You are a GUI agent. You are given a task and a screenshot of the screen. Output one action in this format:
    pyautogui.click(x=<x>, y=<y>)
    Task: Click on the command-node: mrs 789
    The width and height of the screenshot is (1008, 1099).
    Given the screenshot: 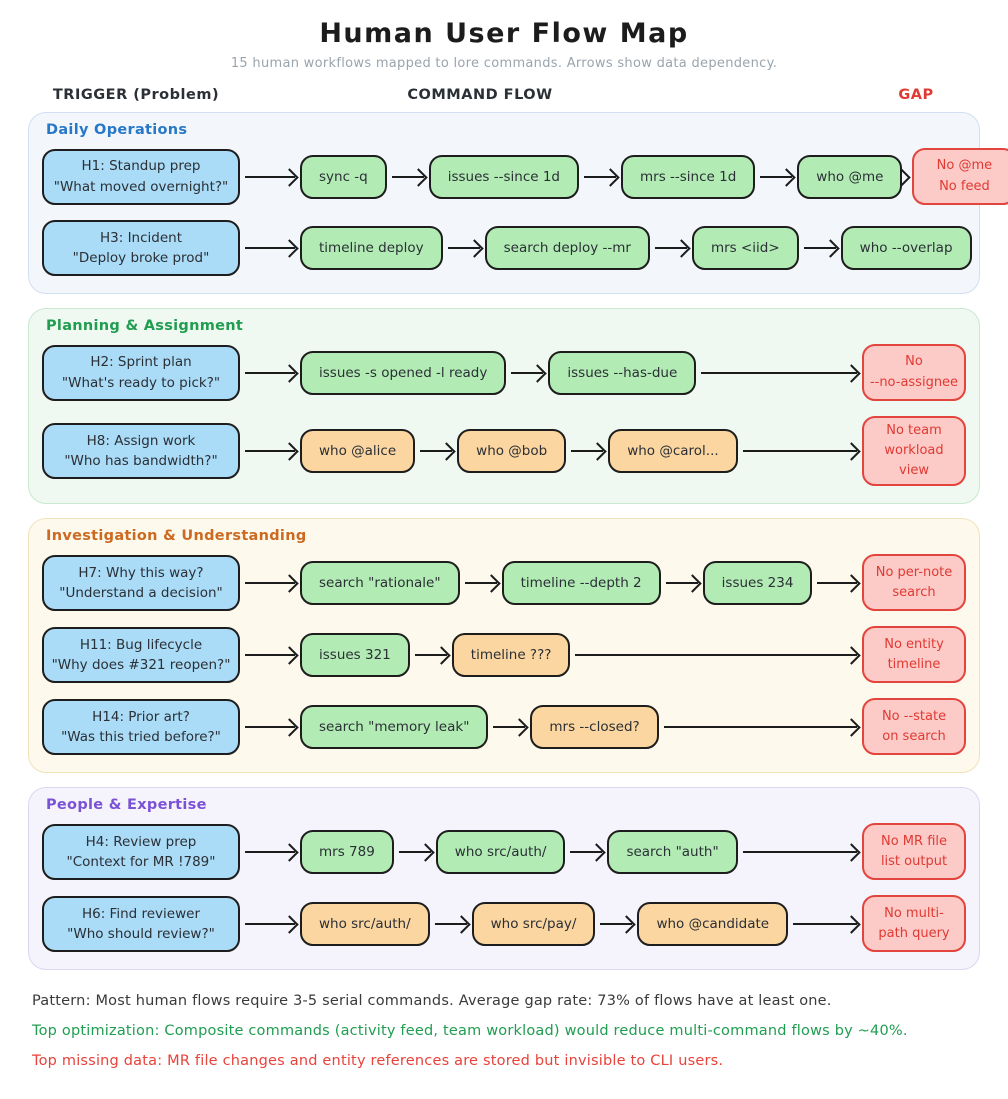 What is the action you would take?
    pyautogui.click(x=347, y=851)
    